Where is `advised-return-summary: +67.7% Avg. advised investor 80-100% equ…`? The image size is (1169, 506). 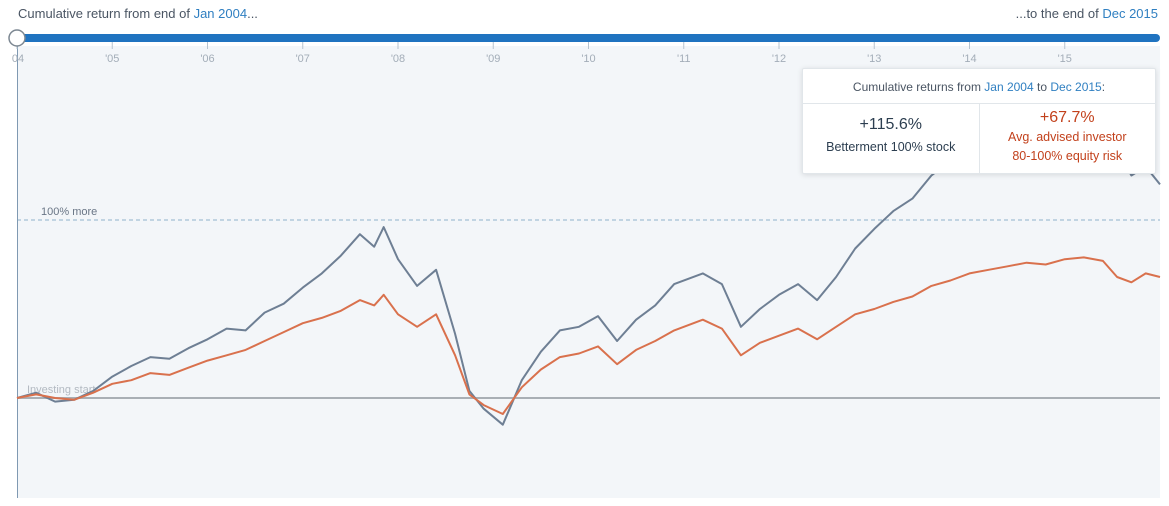
advised-return-summary: +67.7% Avg. advised investor 80-100% equ… is located at coordinates (1067, 138).